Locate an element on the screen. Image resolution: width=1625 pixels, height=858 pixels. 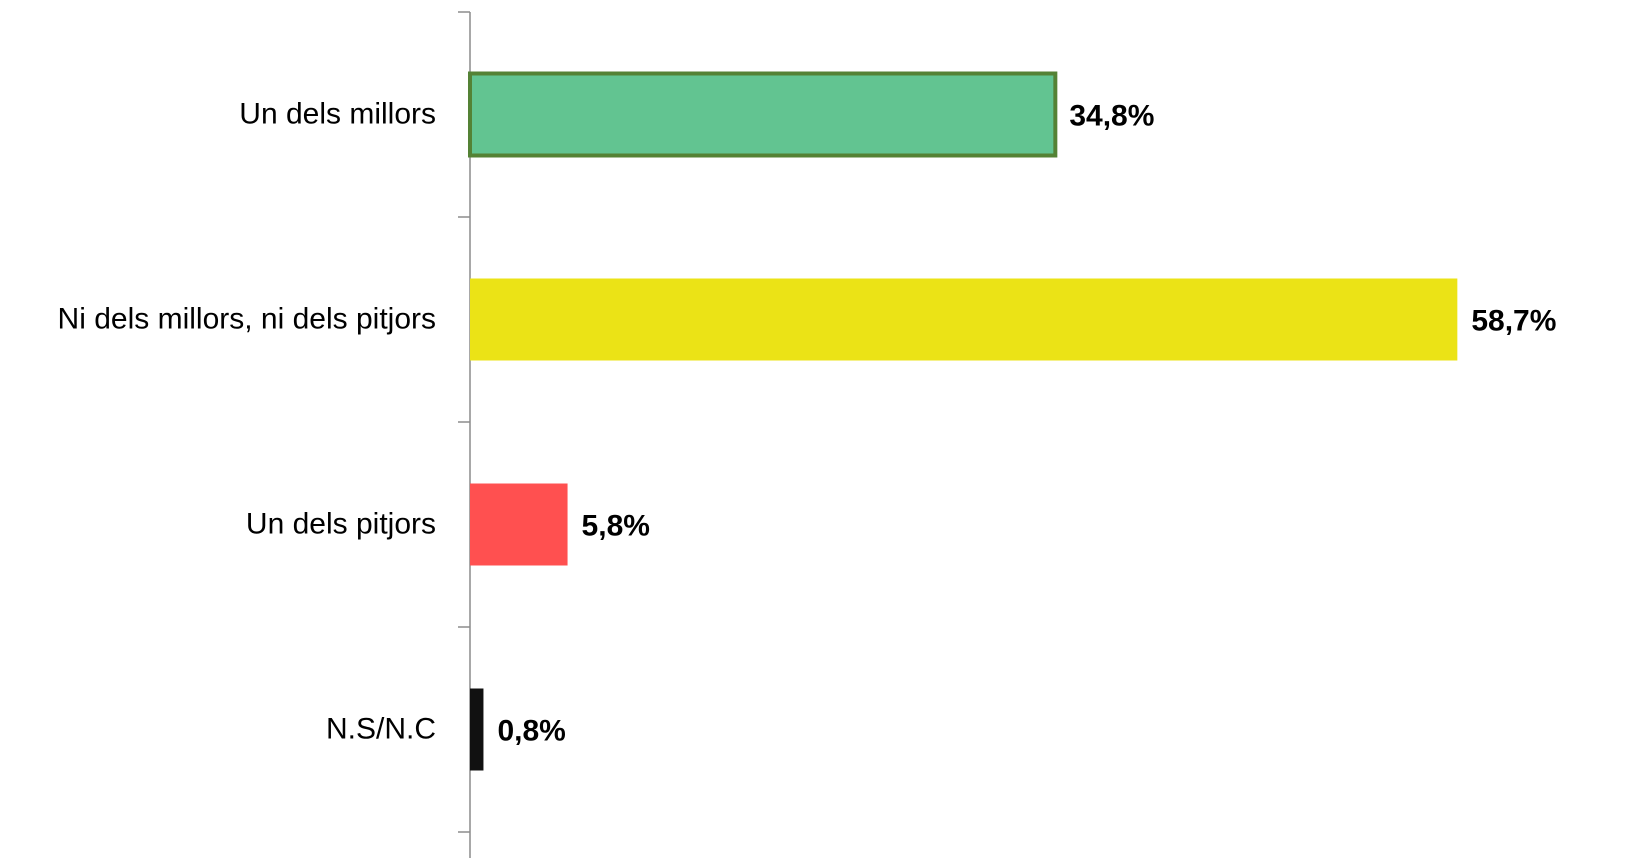
category-label: N.S/N.C is located at coordinates (381, 728).